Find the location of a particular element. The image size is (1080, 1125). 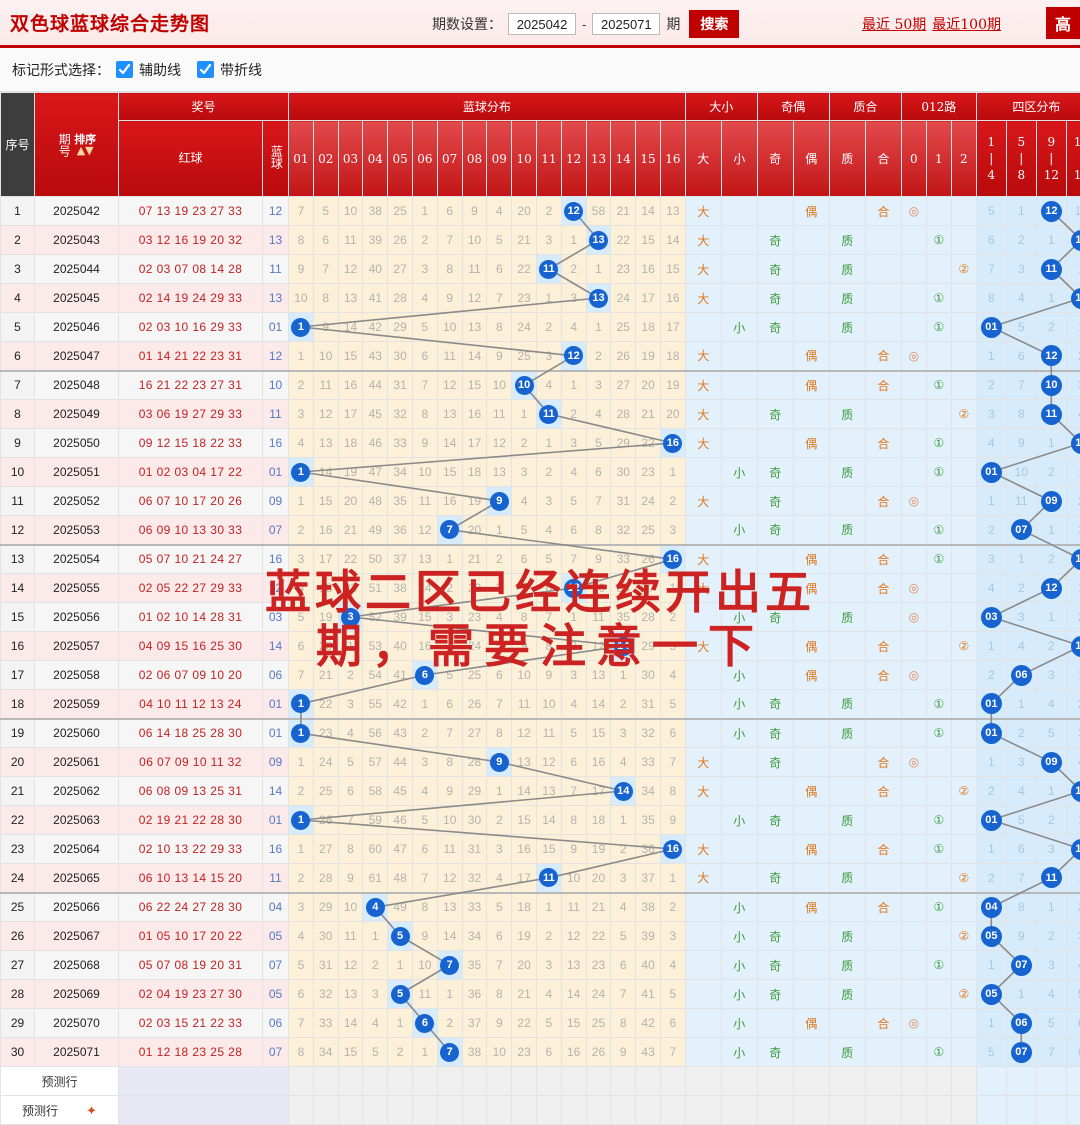

col-blue-11: 11 is located at coordinates (548, 159).